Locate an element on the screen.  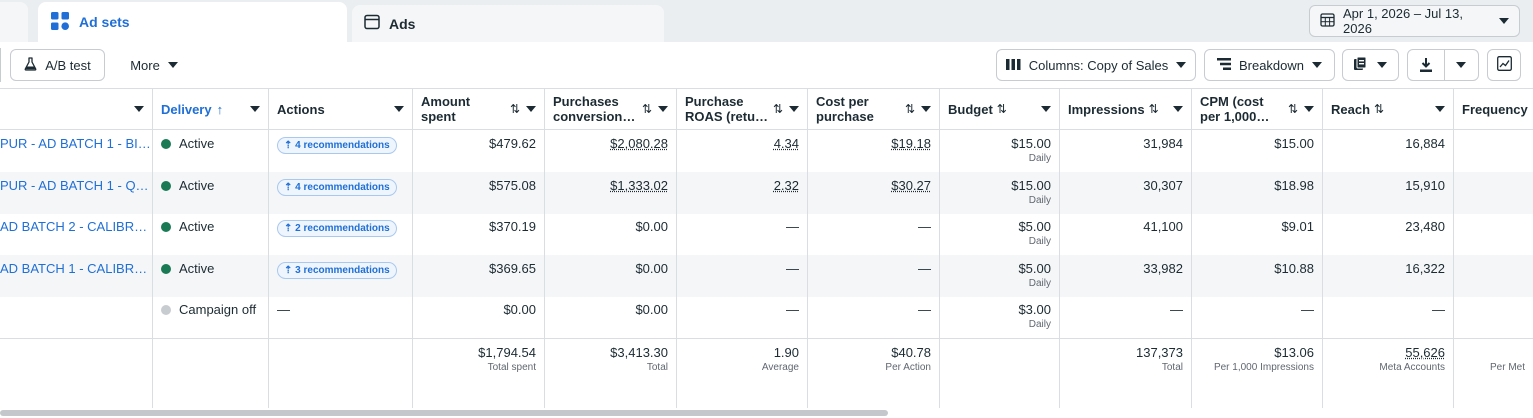
more-button: More is located at coordinates (154, 65).